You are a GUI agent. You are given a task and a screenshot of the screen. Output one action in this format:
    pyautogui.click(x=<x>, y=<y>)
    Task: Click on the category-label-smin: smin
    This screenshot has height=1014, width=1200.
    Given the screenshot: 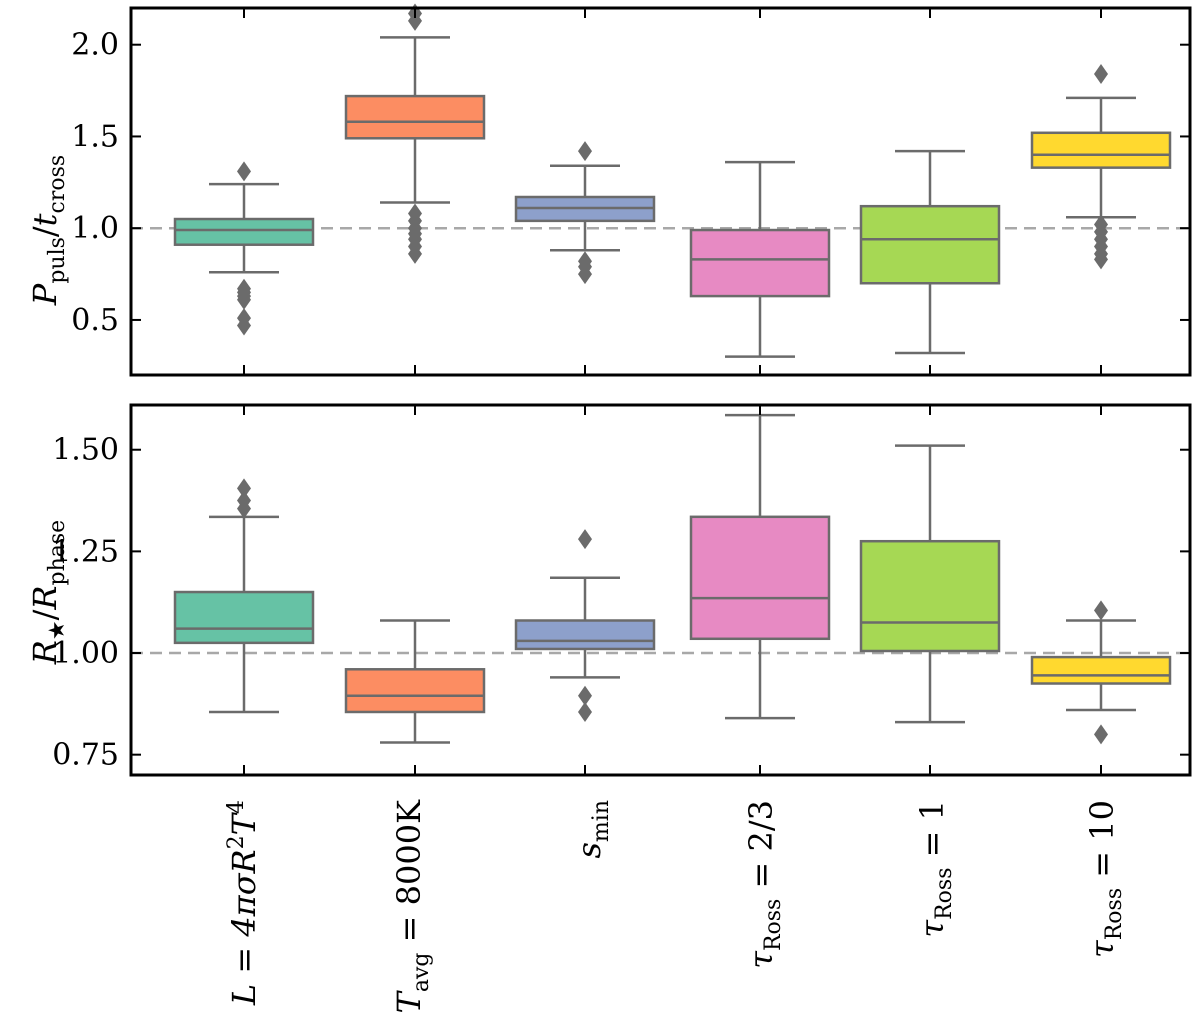 What is the action you would take?
    pyautogui.click(x=592, y=829)
    